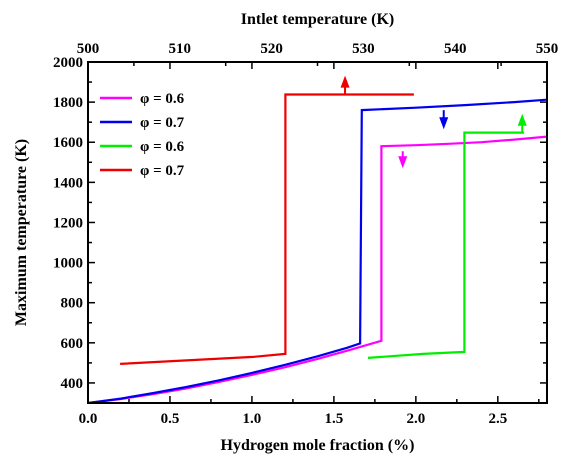  What do you see at coordinates (170, 419) in the screenshot?
I see `x-tick-label: 0.5` at bounding box center [170, 419].